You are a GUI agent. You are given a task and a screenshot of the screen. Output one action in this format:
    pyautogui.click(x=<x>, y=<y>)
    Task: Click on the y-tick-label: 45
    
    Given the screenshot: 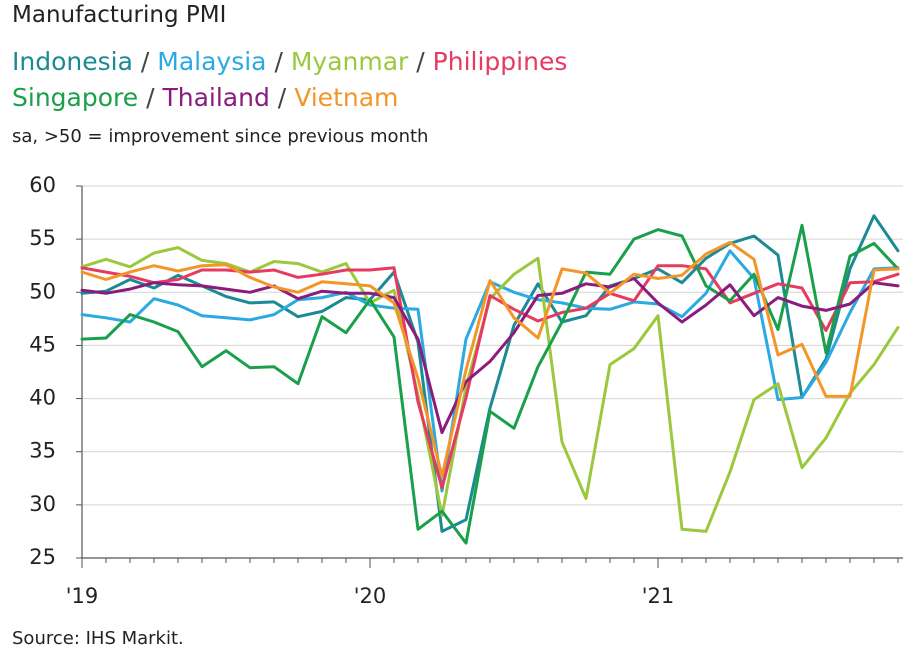 What is the action you would take?
    pyautogui.click(x=42, y=344)
    